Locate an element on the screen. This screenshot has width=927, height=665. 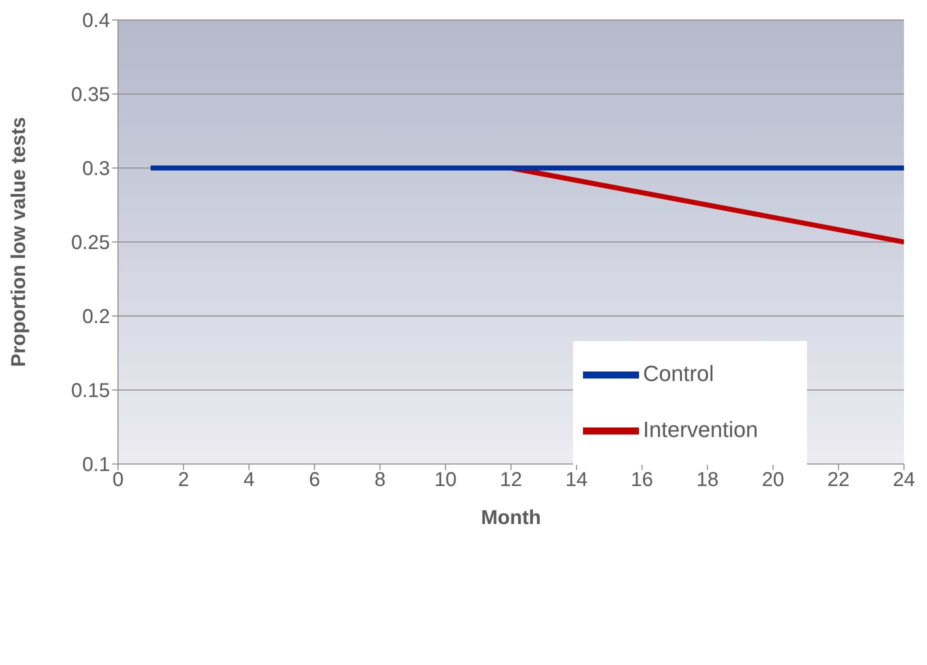
legend-label: Intervention is located at coordinates (700, 429).